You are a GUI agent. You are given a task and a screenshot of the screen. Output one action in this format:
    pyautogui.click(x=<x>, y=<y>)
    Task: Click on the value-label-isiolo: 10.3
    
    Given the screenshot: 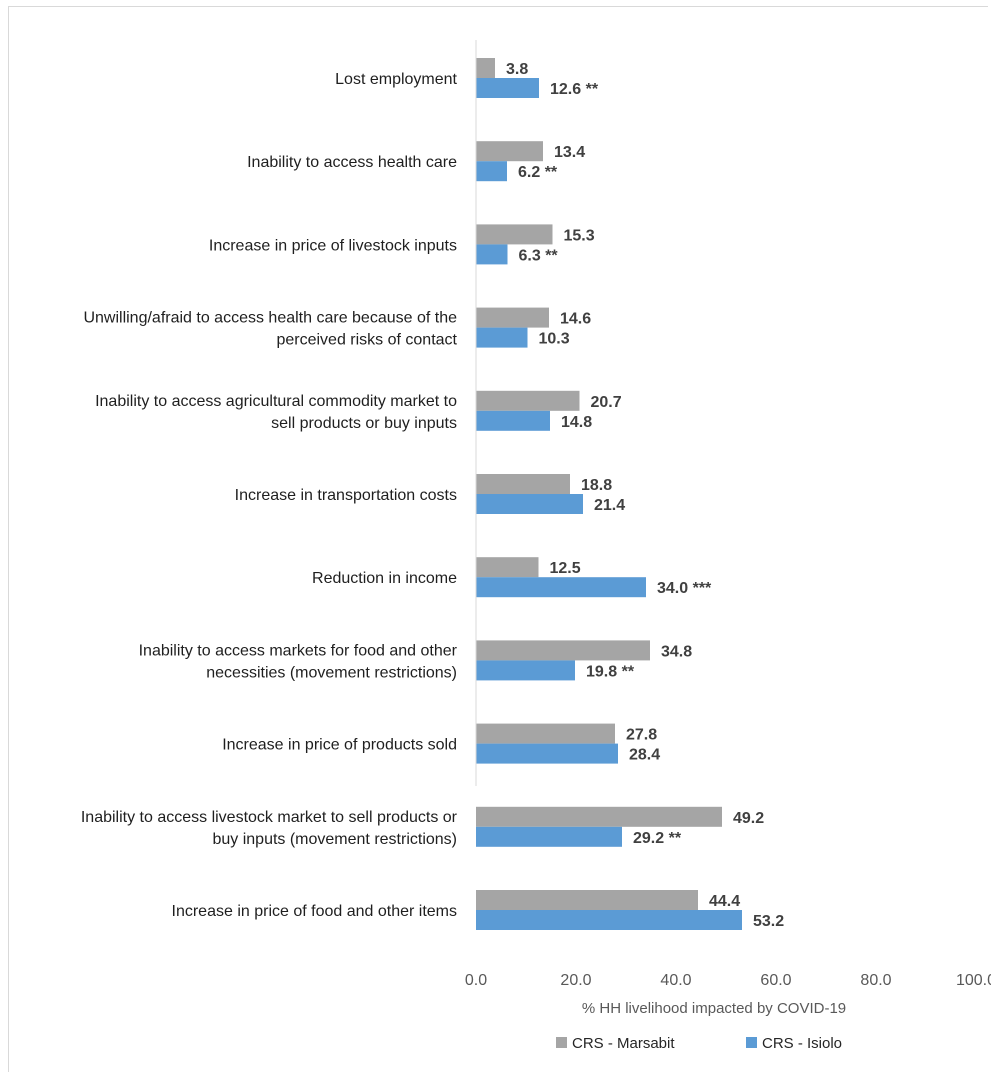 What is the action you would take?
    pyautogui.click(x=554, y=339)
    